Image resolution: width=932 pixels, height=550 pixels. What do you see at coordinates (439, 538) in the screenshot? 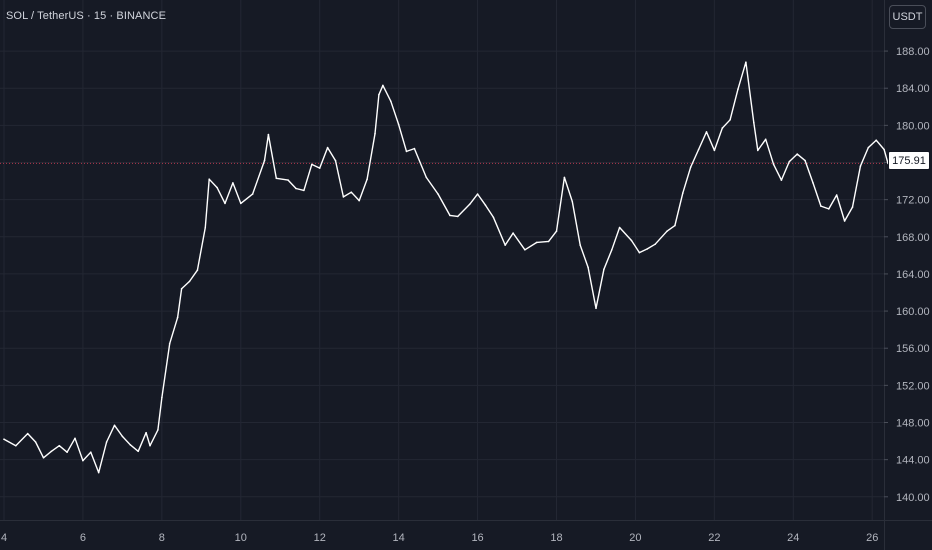
I see `time-axis: 4 6 8 10 12 14 16 18 20 22 24 26` at bounding box center [439, 538].